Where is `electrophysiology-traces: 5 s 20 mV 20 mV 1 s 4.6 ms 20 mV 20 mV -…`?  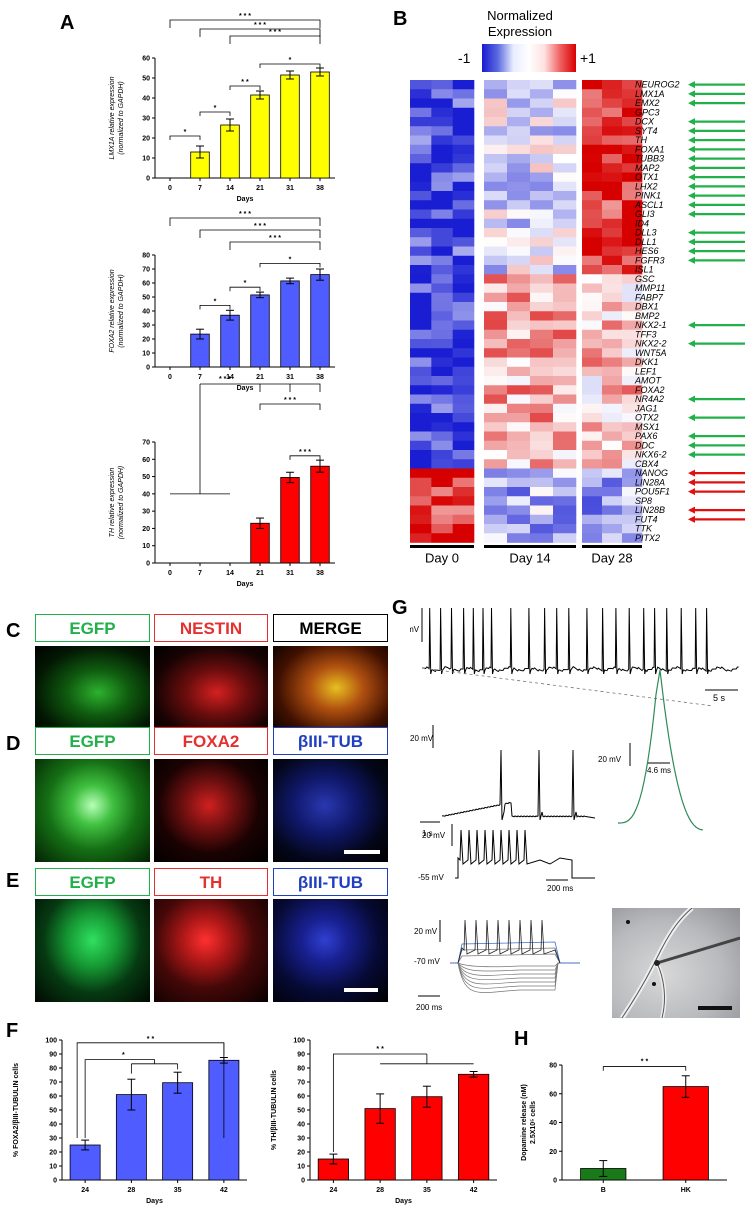
electrophysiology-traces: 5 s 20 mV 20 mV 1 s 4.6 ms 20 mV 20 mV -… is located at coordinates (574, 809).